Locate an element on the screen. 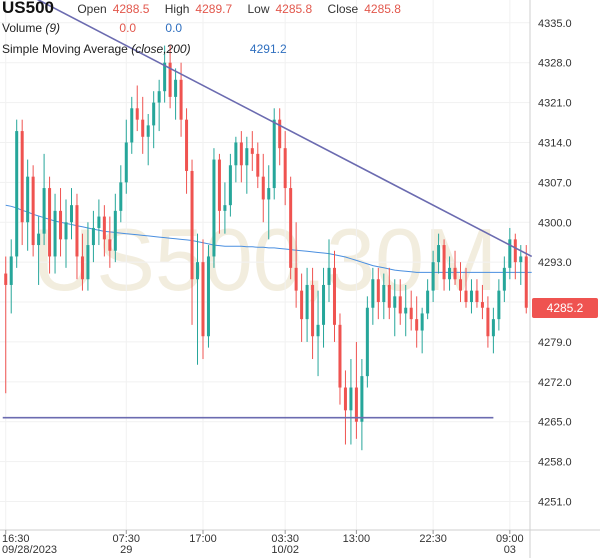 Image resolution: width=600 pixels, height=558 pixels. x-tick-label: 09:00 is located at coordinates (510, 539).